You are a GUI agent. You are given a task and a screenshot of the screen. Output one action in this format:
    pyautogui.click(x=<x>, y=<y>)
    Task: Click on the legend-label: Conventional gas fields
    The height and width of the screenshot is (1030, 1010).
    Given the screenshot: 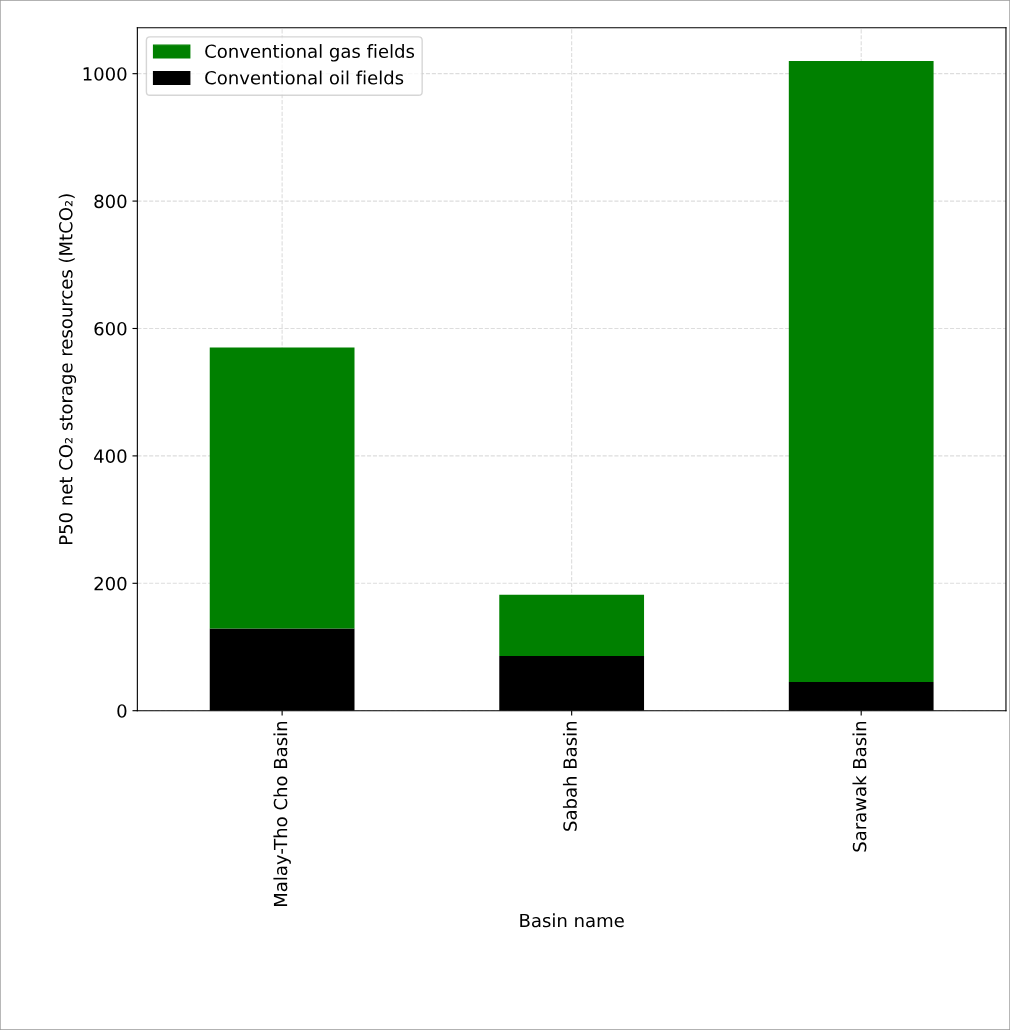 What is the action you would take?
    pyautogui.click(x=310, y=53)
    